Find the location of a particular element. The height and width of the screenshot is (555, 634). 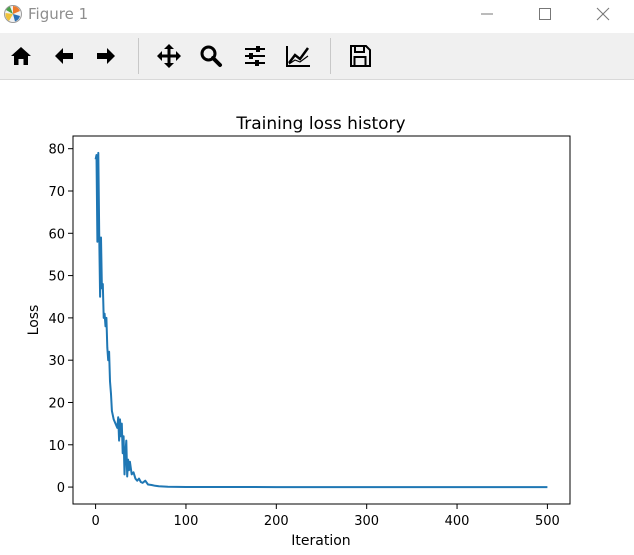

y-tick-label: 70 is located at coordinates (56, 192).